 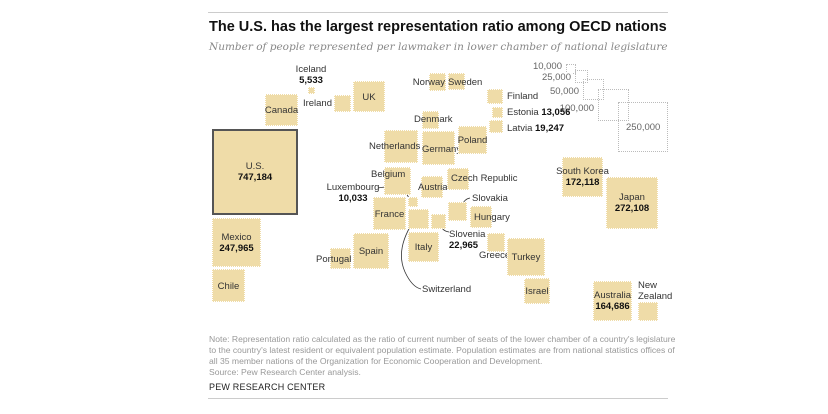 What do you see at coordinates (311, 80) in the screenshot?
I see `value-iceland: 5,533` at bounding box center [311, 80].